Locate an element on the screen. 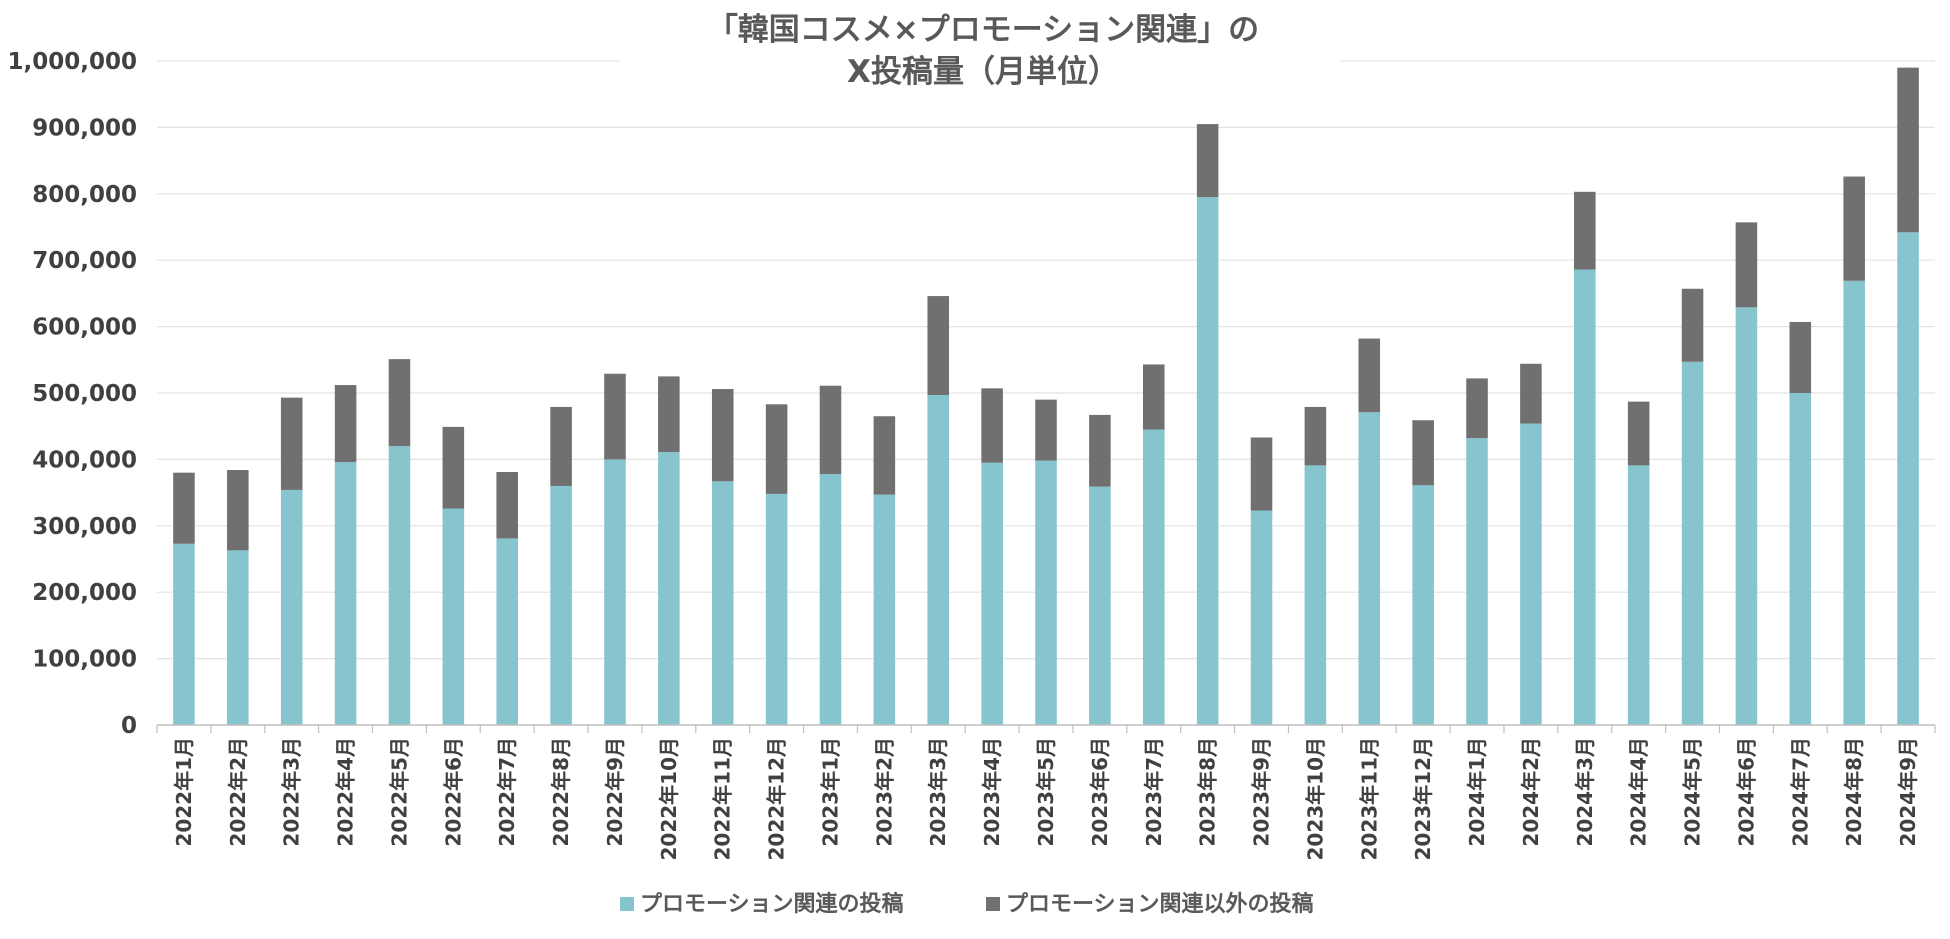 The width and height of the screenshot is (1950, 939). x-tick-label: 2024年3月 is located at coordinates (1585, 792).